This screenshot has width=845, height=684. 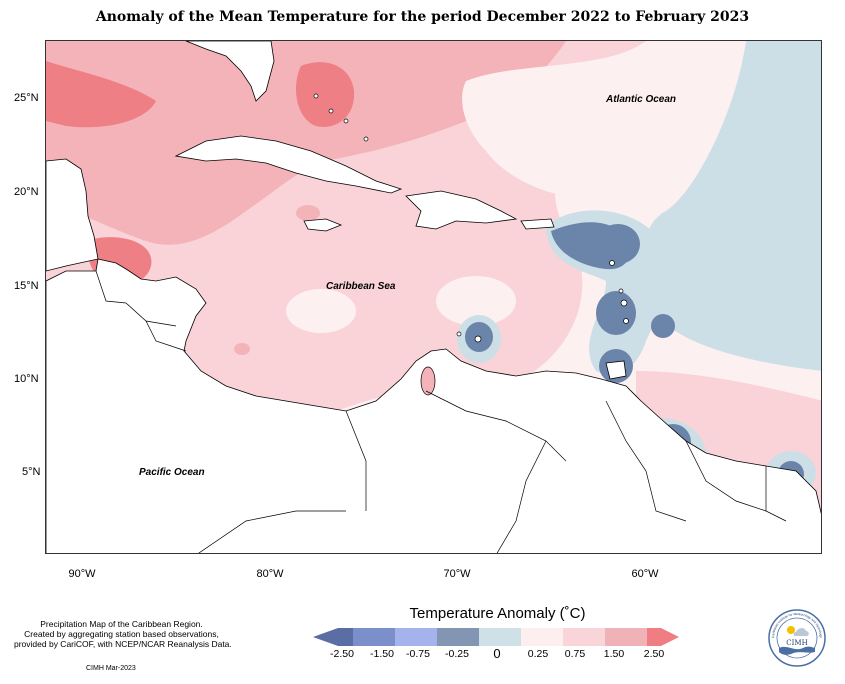 What do you see at coordinates (26, 192) in the screenshot?
I see `lat-label-20n: 20°N` at bounding box center [26, 192].